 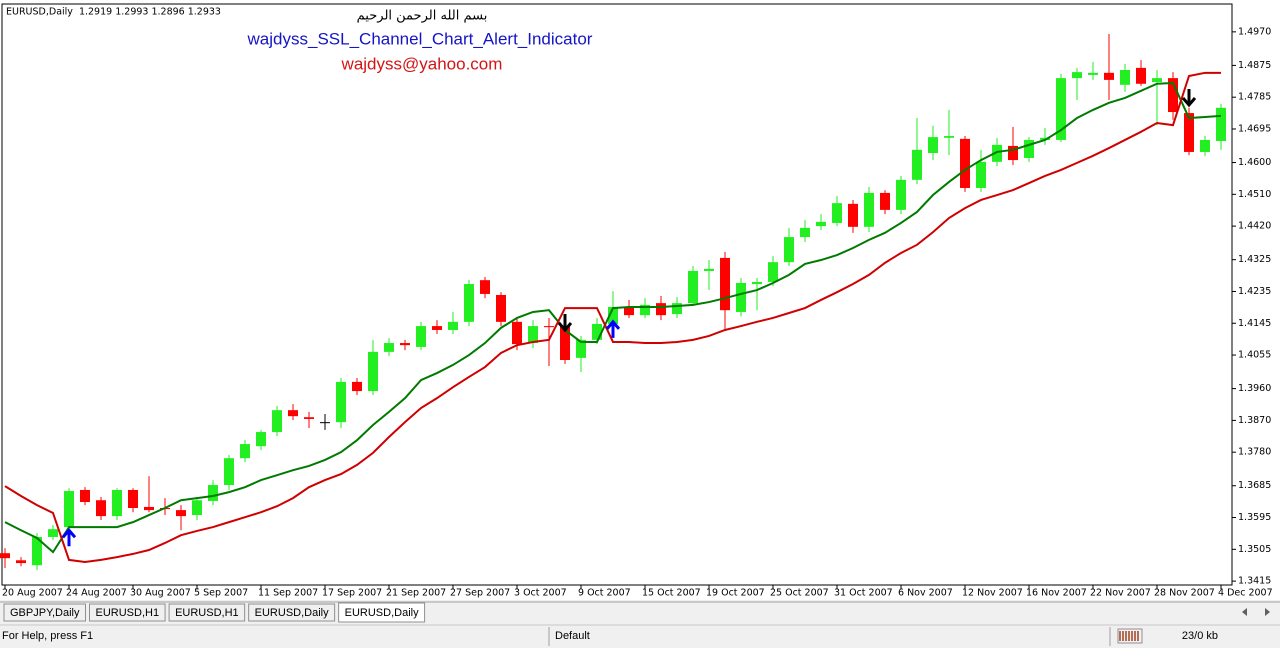 What do you see at coordinates (640, 636) in the screenshot?
I see `status-bar` at bounding box center [640, 636].